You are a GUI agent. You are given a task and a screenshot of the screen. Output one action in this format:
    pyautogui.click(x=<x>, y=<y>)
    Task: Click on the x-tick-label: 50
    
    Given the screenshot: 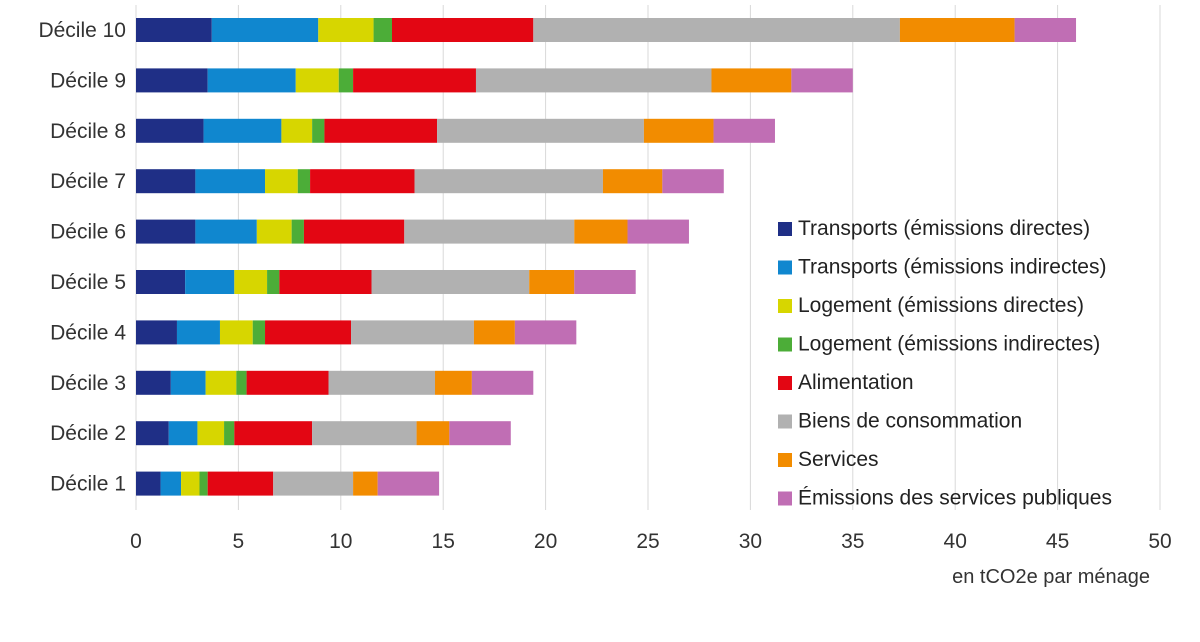 What is the action you would take?
    pyautogui.click(x=1159, y=541)
    